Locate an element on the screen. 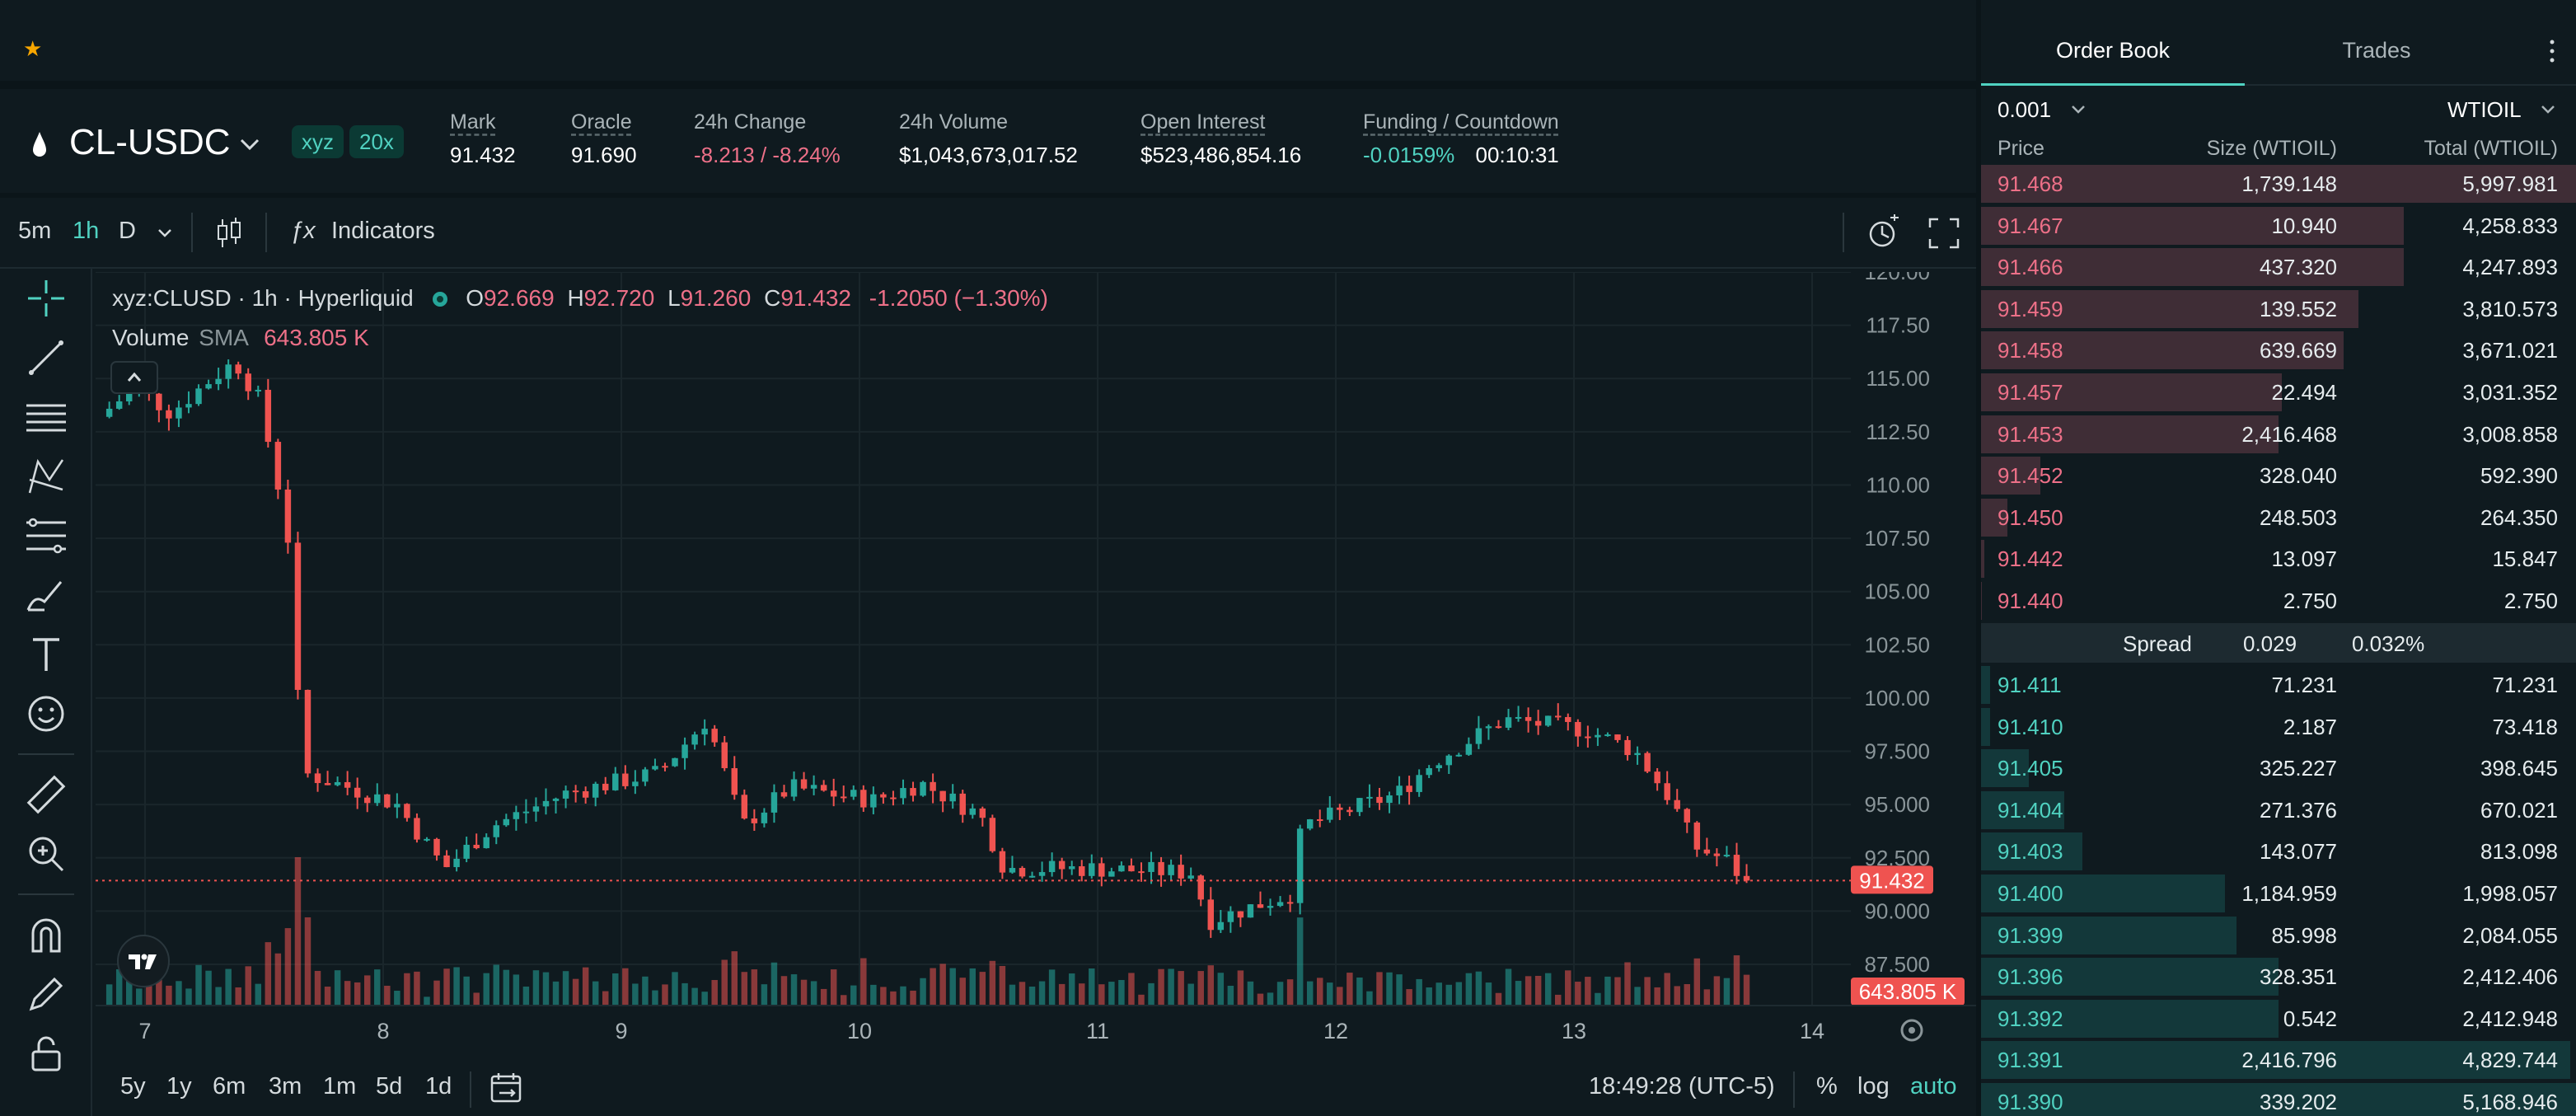 The height and width of the screenshot is (1116, 2576). ask-row: 91.467 10.940 4,258.833 is located at coordinates (2278, 226).